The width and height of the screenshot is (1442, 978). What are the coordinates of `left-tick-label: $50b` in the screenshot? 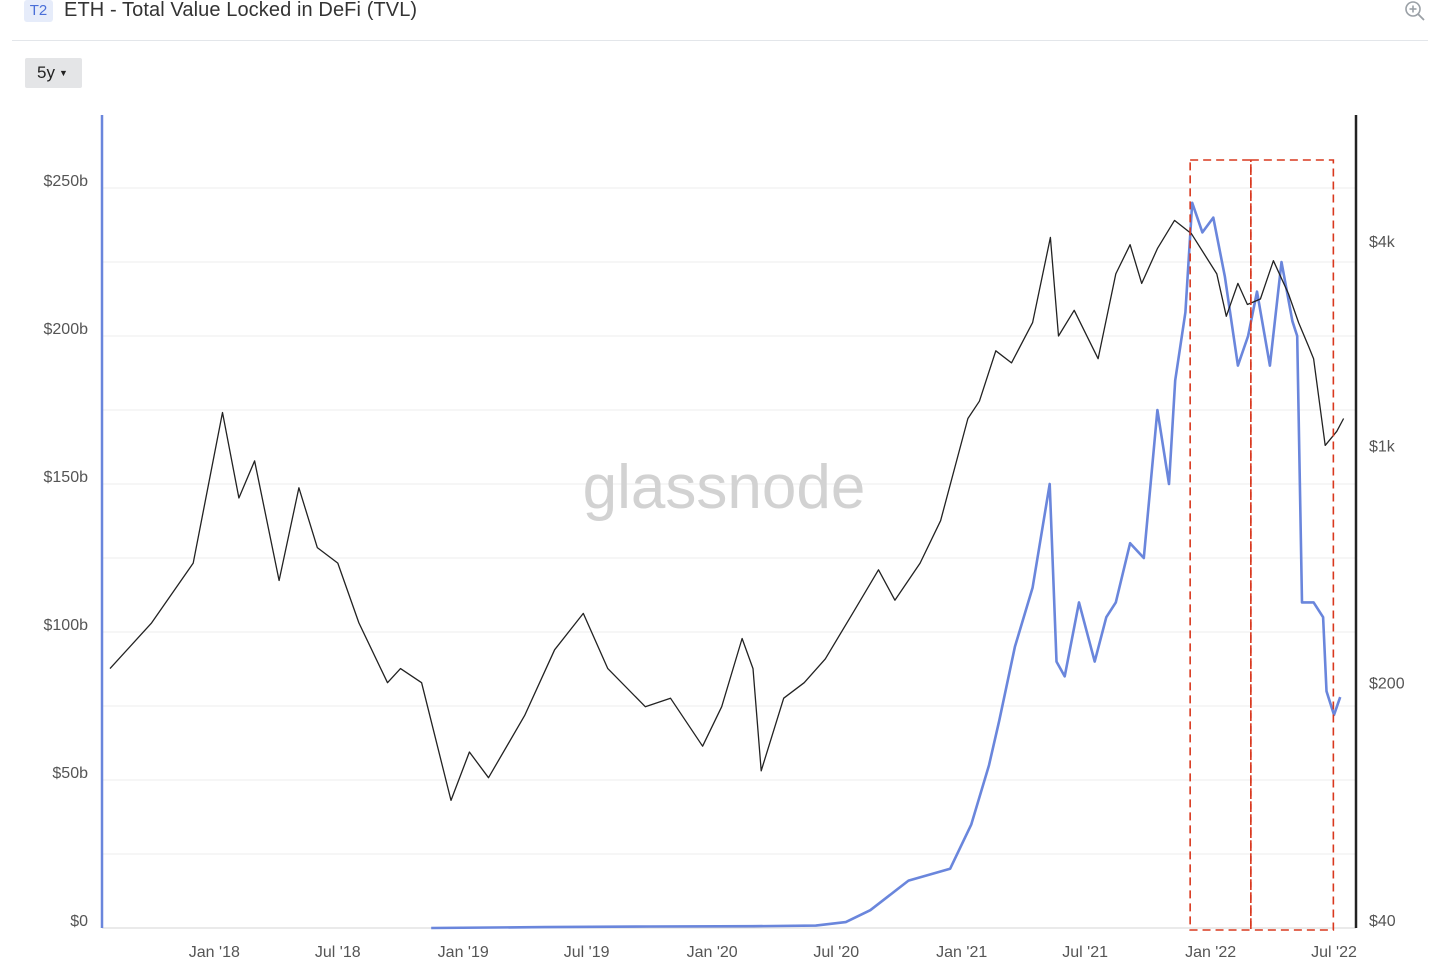 It's located at (70, 773).